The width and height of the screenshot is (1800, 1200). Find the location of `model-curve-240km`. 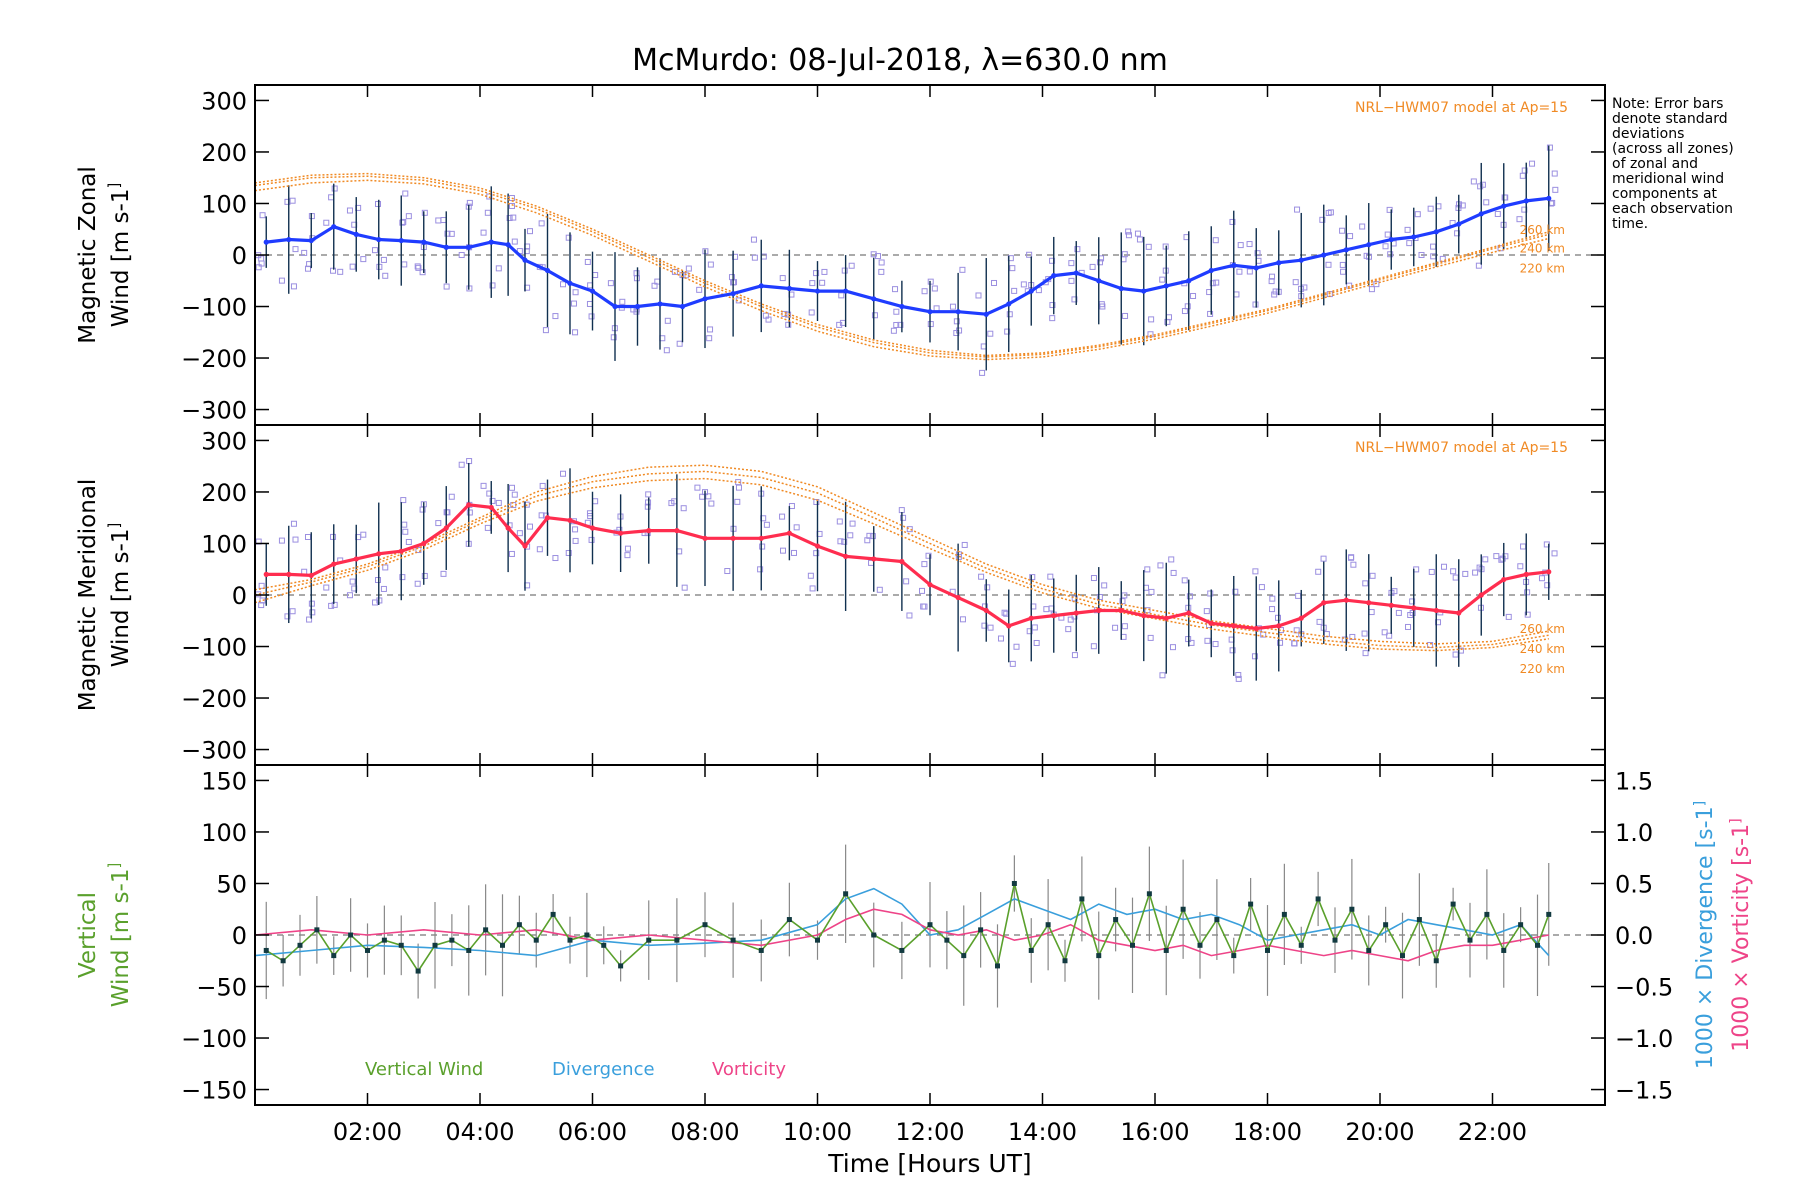

model-curve-240km is located at coordinates (901, 266).